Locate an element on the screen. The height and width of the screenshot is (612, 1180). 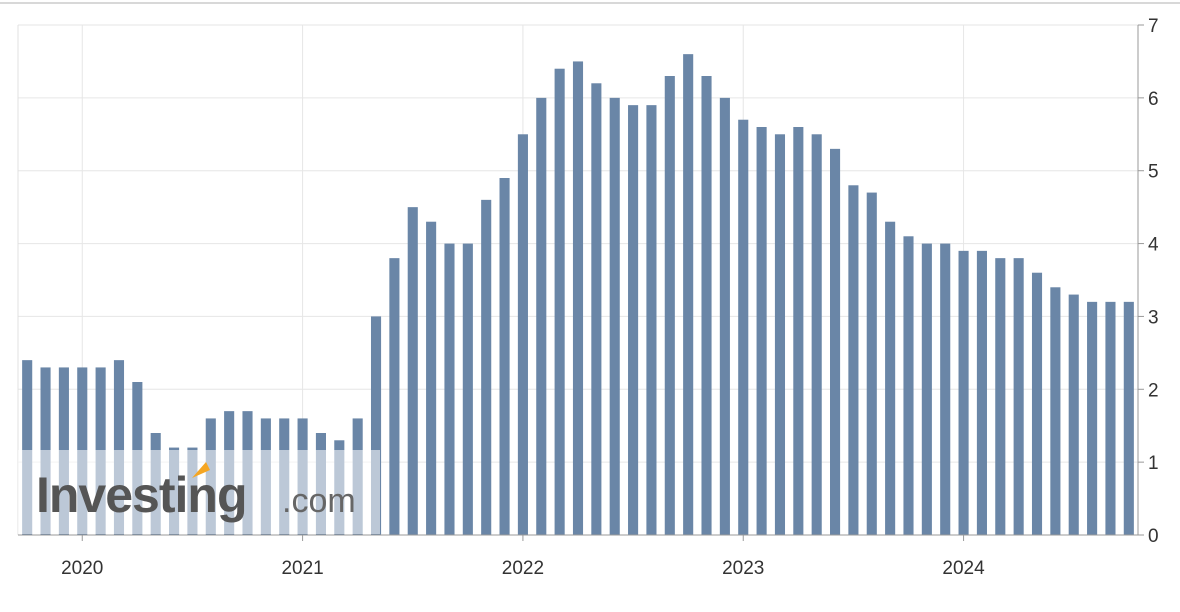
y-tick-label: 0 is located at coordinates (1153, 536).